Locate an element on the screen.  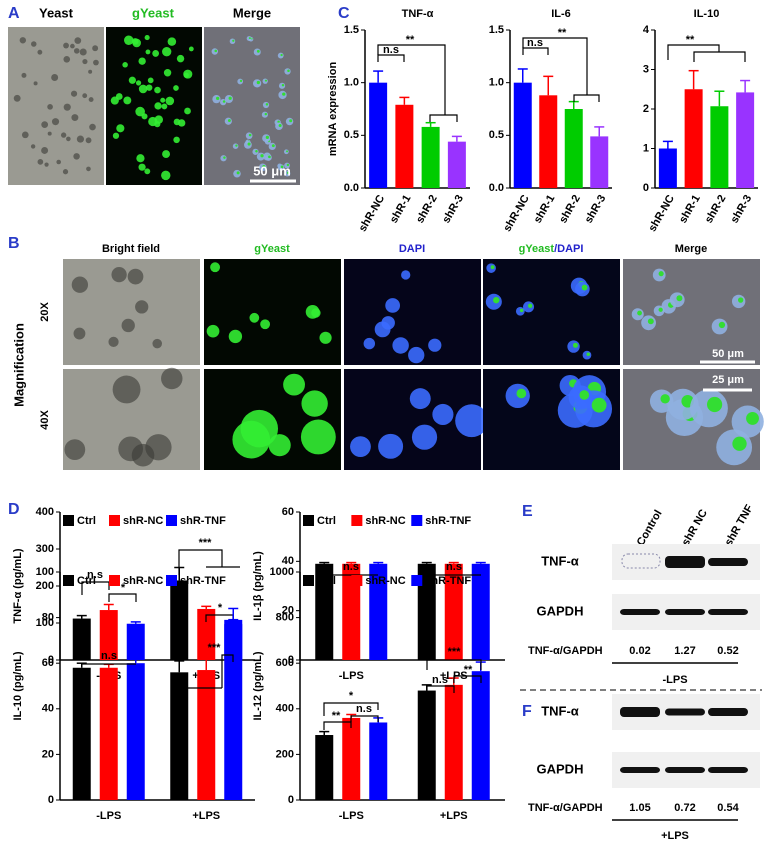
x-tick-label: -LPS is located at coordinates (108, 816).